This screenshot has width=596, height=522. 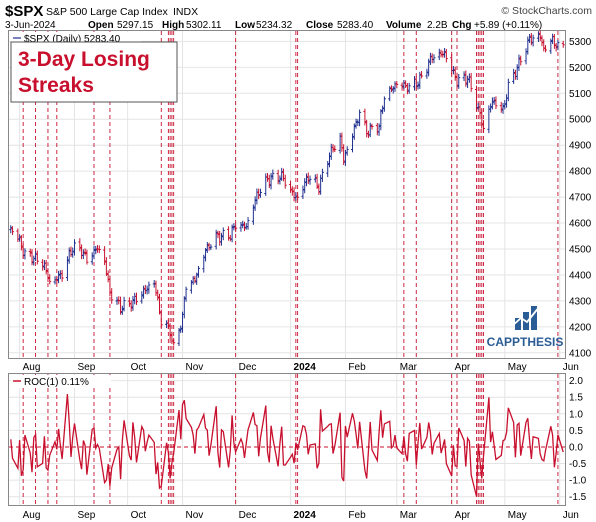 I want to click on logo-text: CAPPTHESIS, so click(x=525, y=342).